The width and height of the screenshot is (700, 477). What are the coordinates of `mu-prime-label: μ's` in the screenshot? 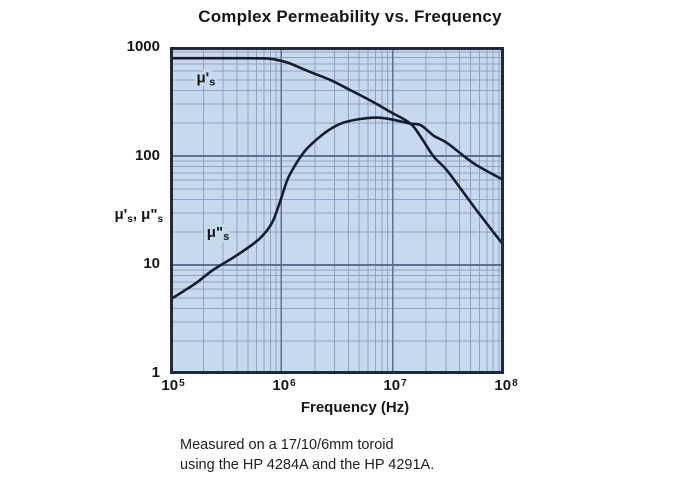 It's located at (205, 79).